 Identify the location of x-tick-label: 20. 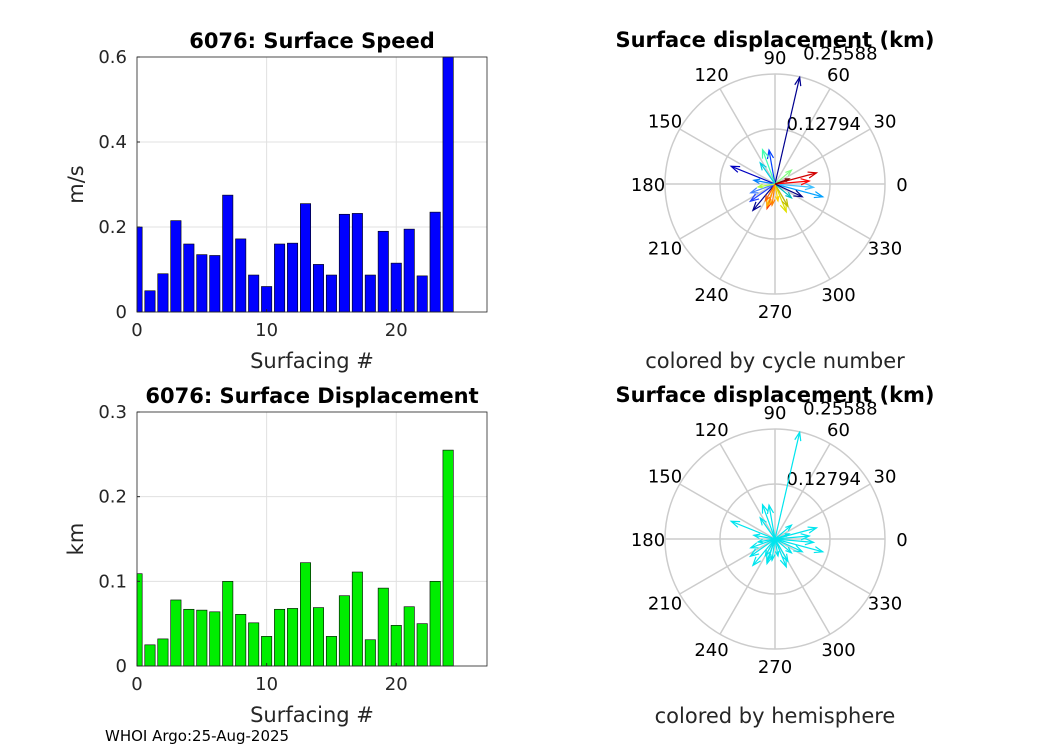
(396, 684).